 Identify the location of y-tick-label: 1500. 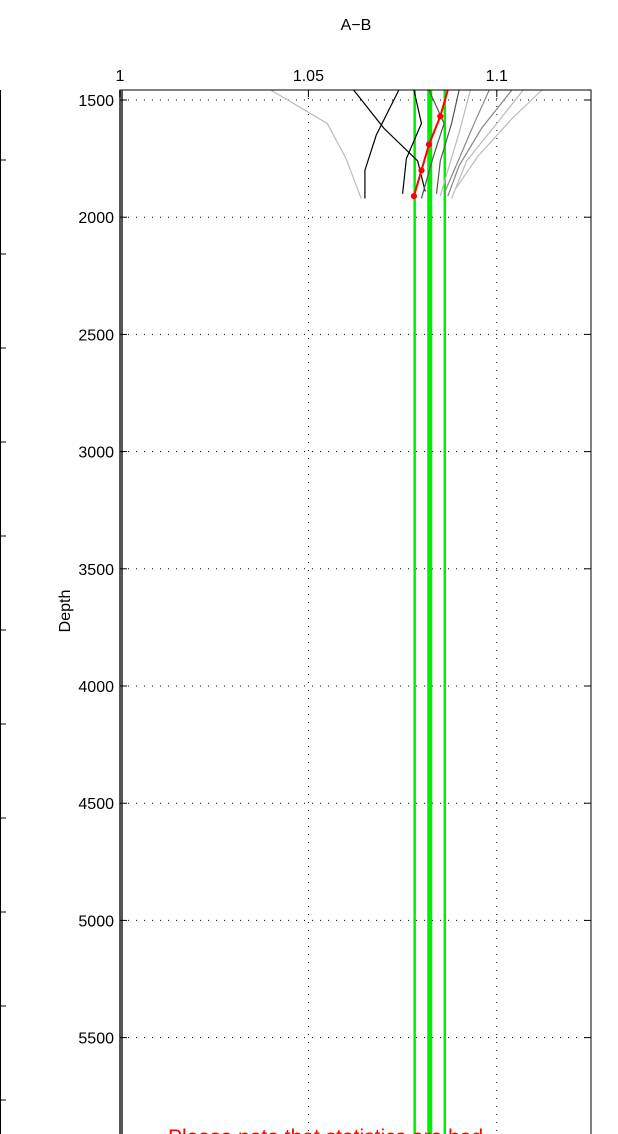
(96, 101).